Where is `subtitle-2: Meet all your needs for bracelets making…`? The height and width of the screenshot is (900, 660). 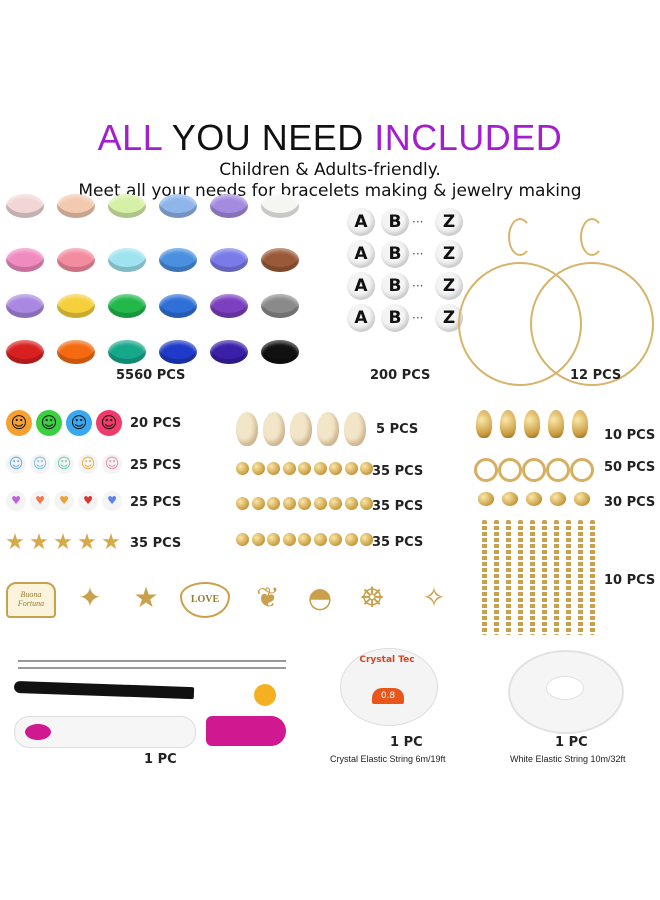
subtitle-2: Meet all your needs for bracelets making… is located at coordinates (330, 191).